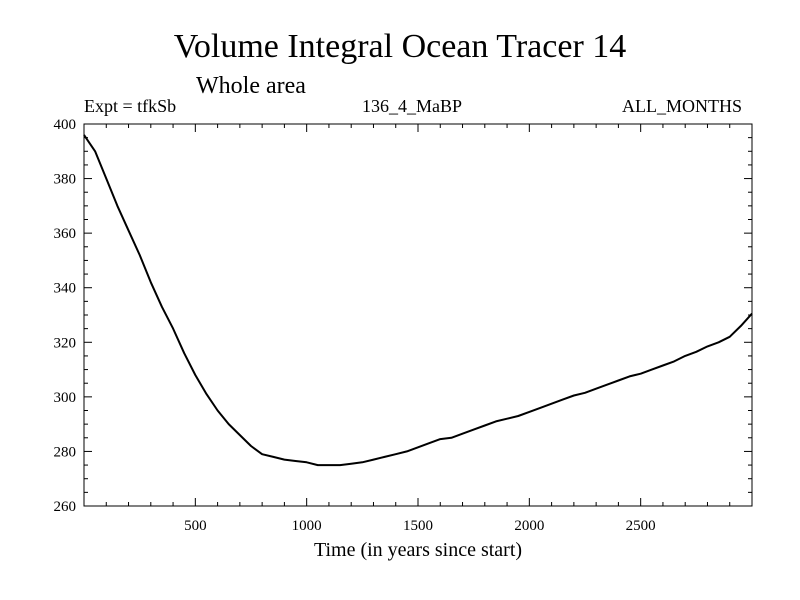 This screenshot has height=600, width=800. What do you see at coordinates (412, 106) in the screenshot?
I see `run-label: 136_4_MaBP` at bounding box center [412, 106].